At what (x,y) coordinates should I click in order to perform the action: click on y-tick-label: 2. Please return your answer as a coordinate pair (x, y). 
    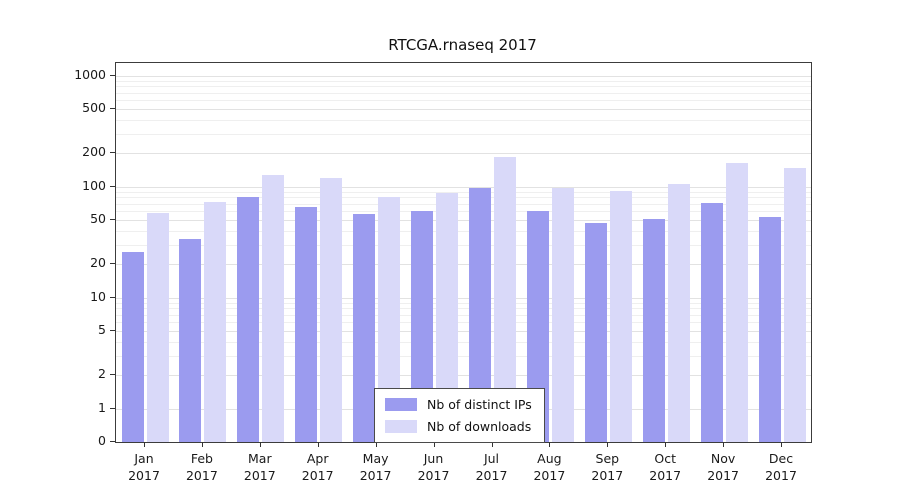
    Looking at the image, I should click on (102, 374).